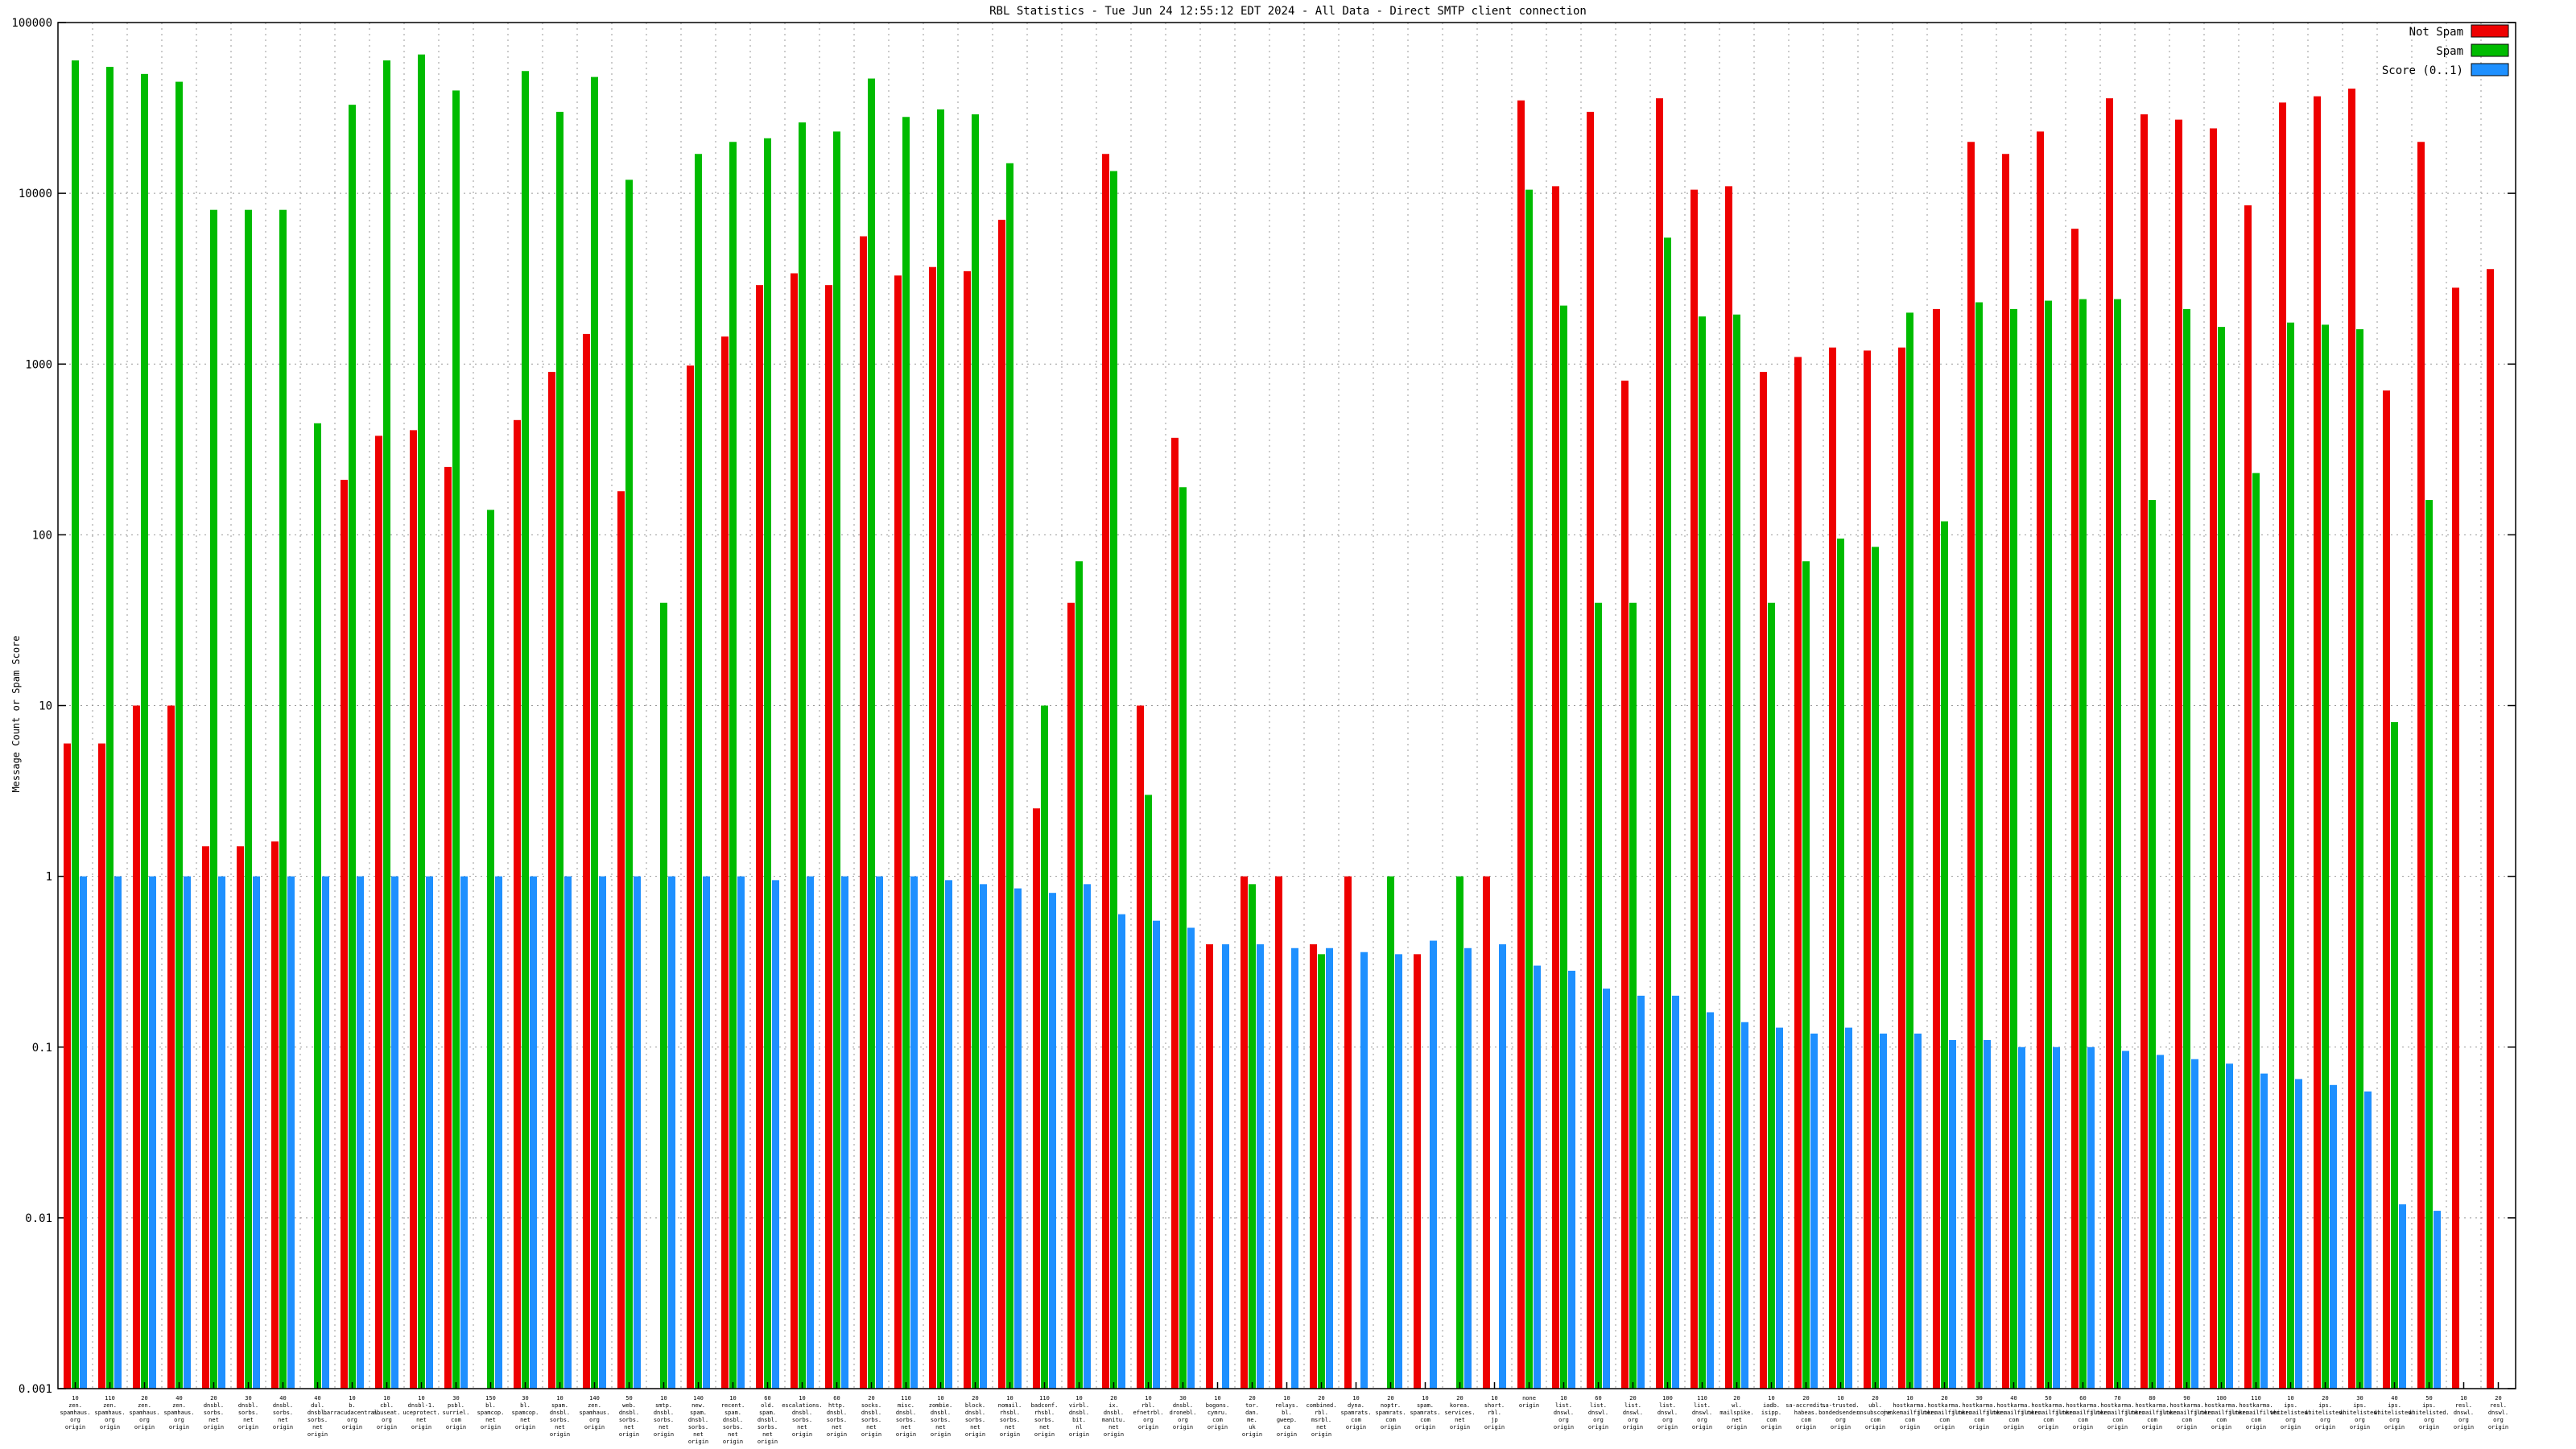  What do you see at coordinates (2325, 1413) in the screenshot?
I see `x-category-label: whitelisted.` at bounding box center [2325, 1413].